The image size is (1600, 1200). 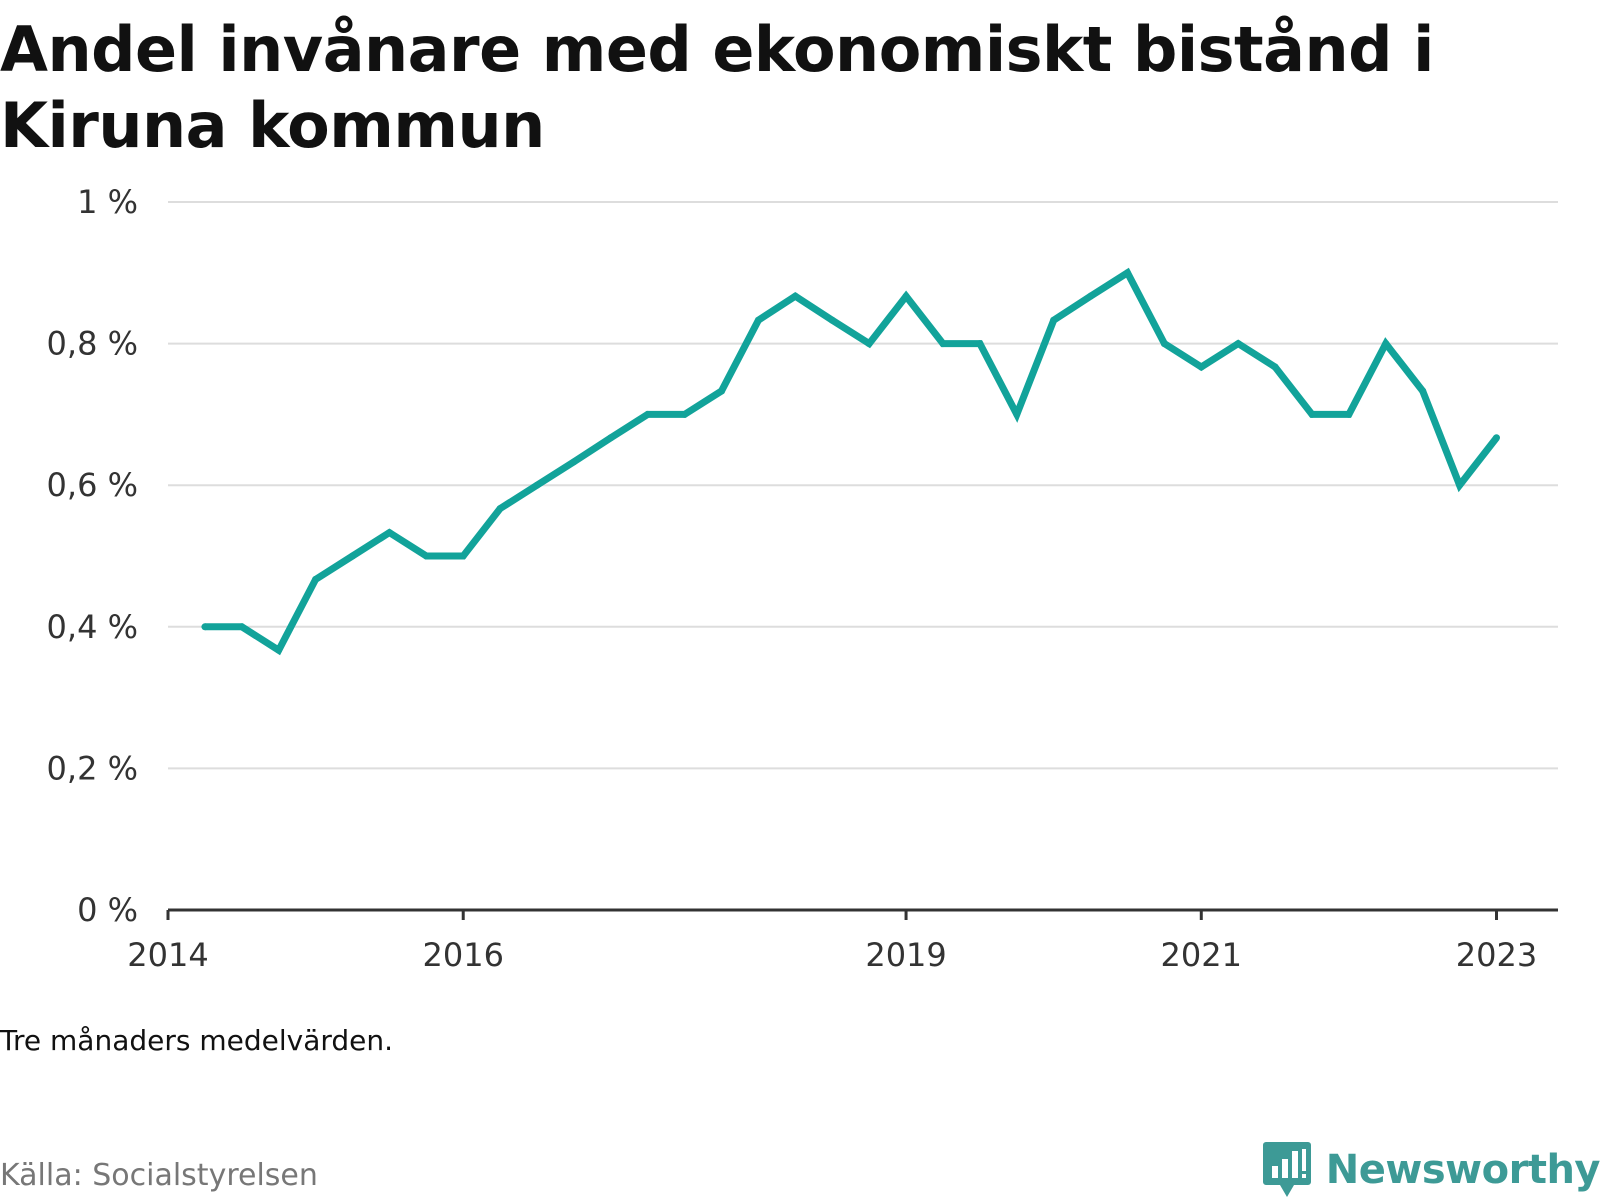 What do you see at coordinates (92, 485) in the screenshot?
I see `y-tick-label: 0,6 %` at bounding box center [92, 485].